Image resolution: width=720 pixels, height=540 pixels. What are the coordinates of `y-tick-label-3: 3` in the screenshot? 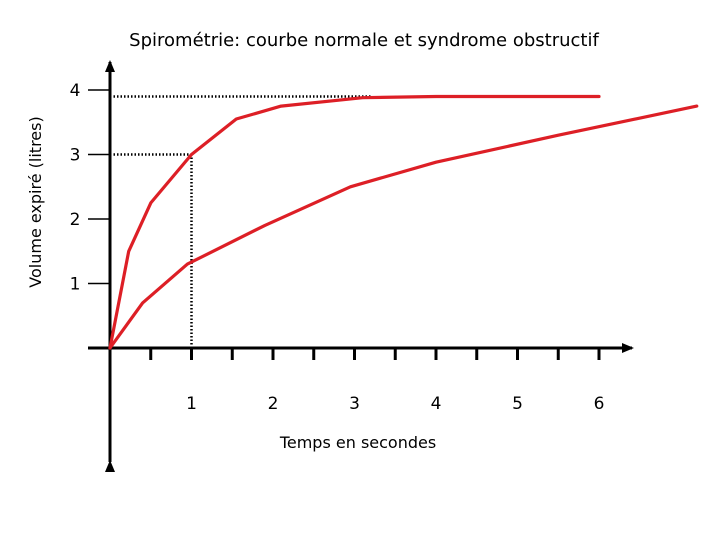 It's located at (75, 156).